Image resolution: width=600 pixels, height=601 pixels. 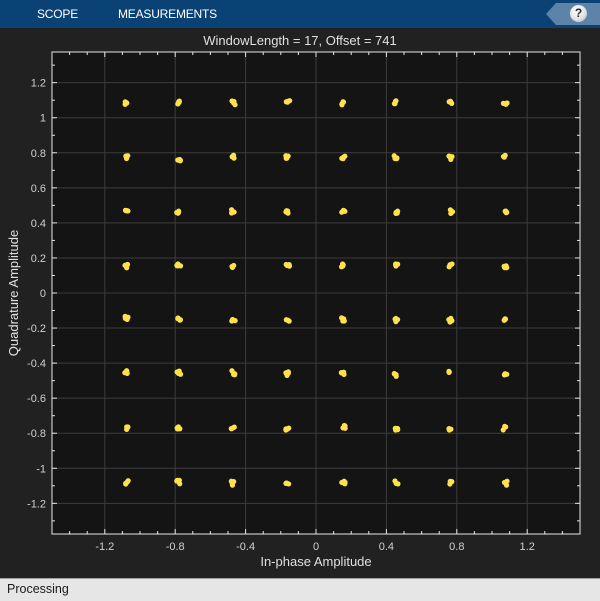 What do you see at coordinates (175, 547) in the screenshot?
I see `x-tick-label: -0.8` at bounding box center [175, 547].